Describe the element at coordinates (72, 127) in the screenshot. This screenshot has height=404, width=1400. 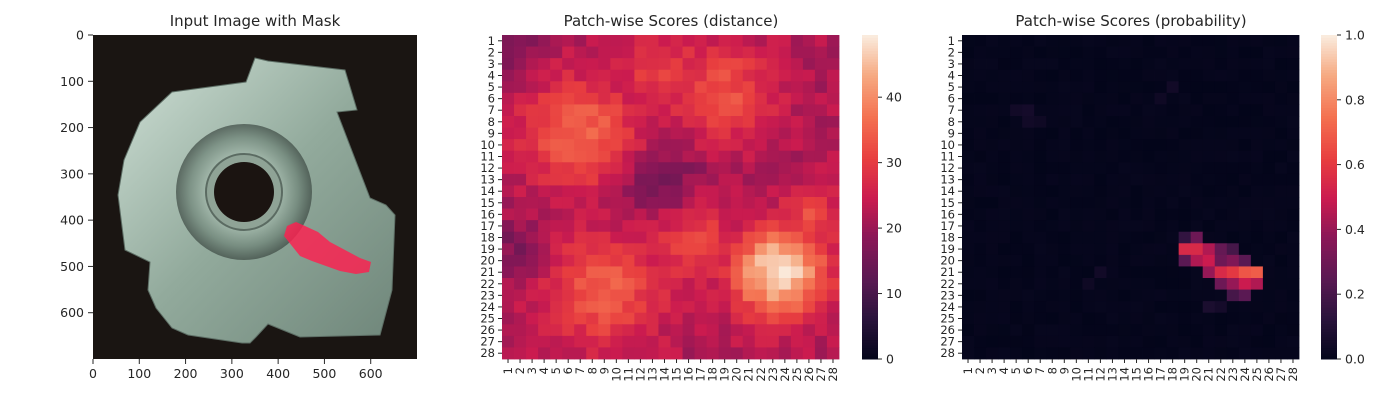
I see `image-ytick-label: 200` at that location.